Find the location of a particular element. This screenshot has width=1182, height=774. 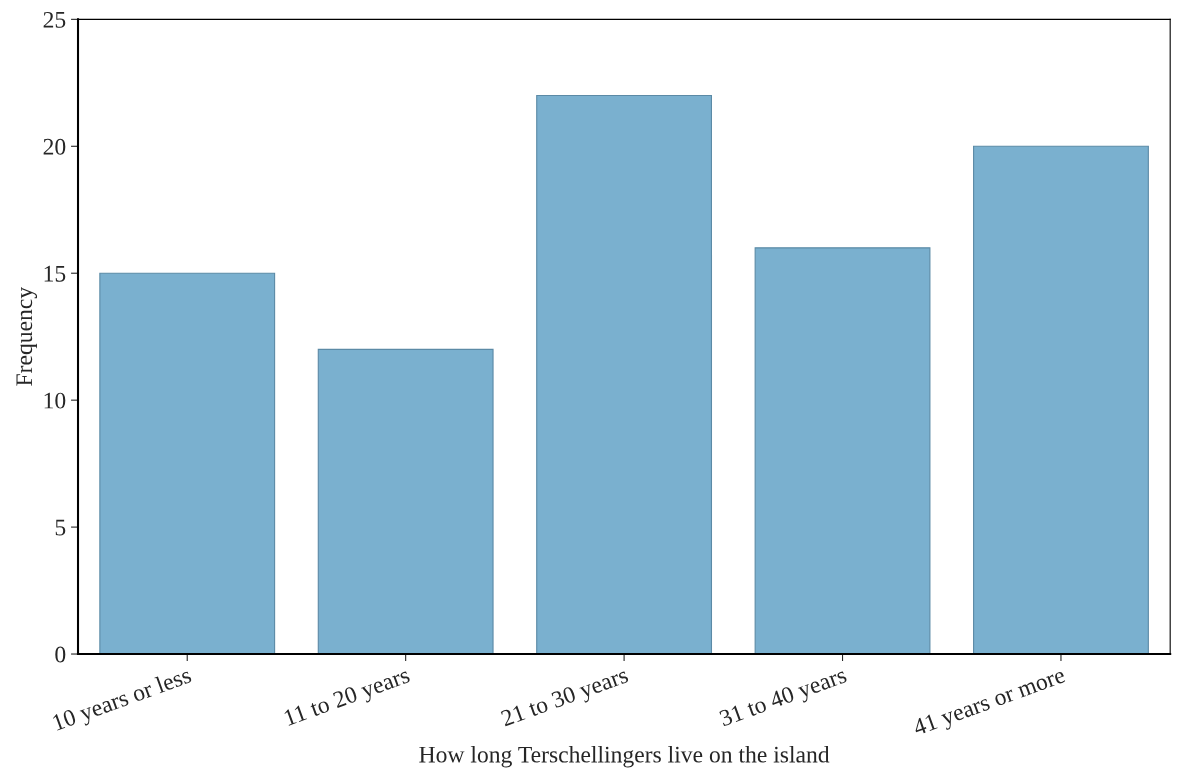

y-tick-label: 10 is located at coordinates (55, 400).